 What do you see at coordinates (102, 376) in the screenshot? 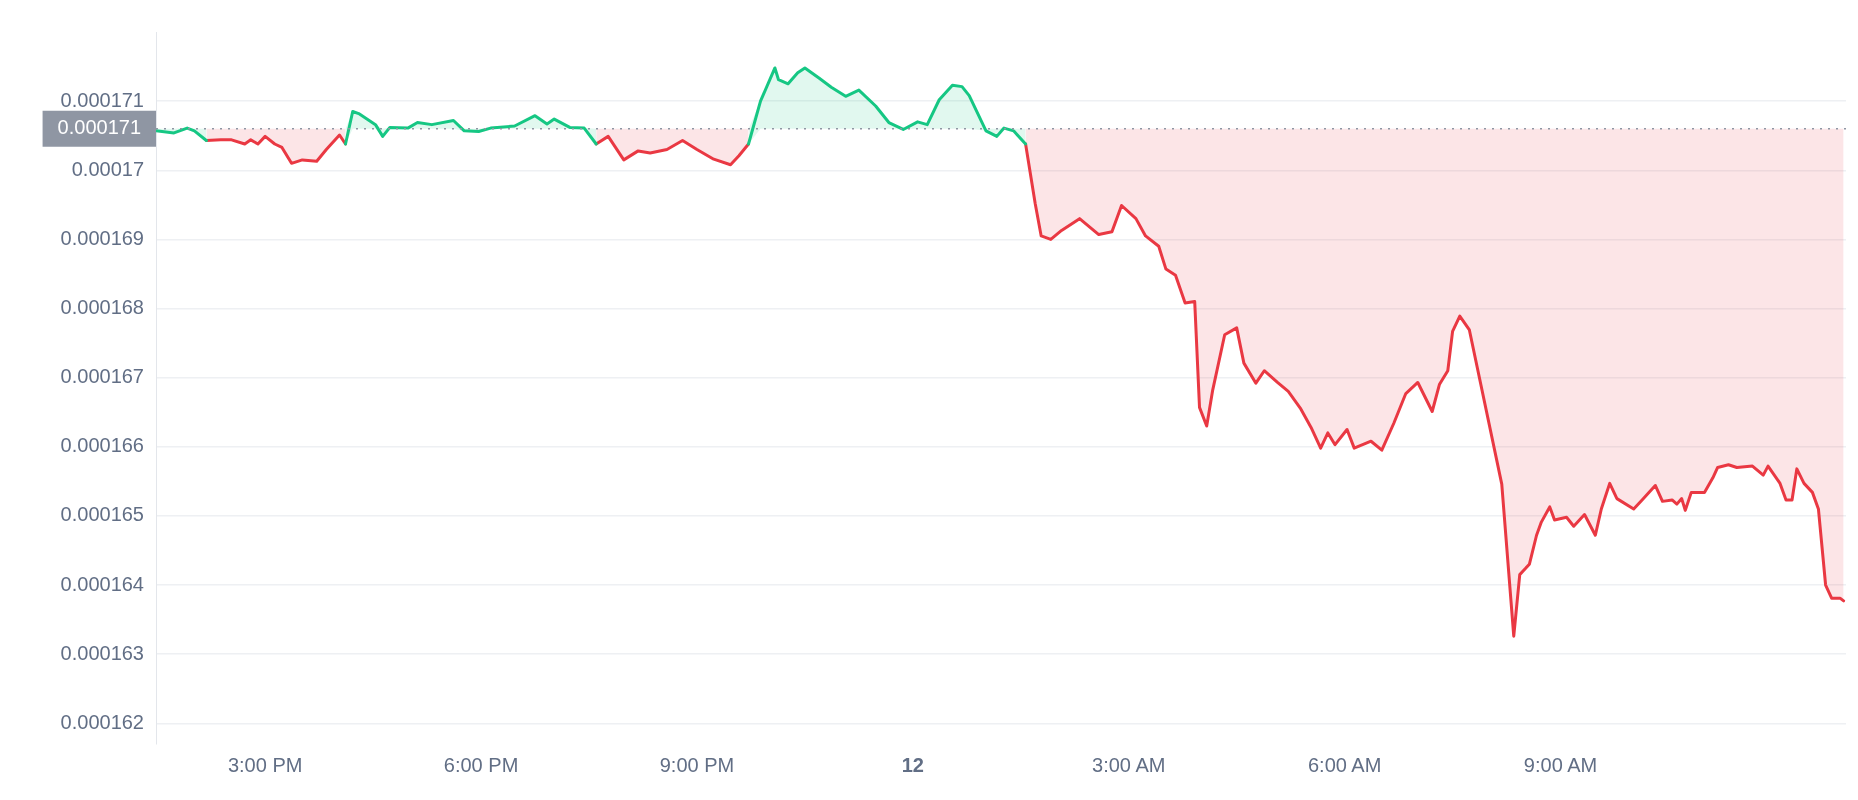
I see `y-tick-label: 0.000167` at bounding box center [102, 376].